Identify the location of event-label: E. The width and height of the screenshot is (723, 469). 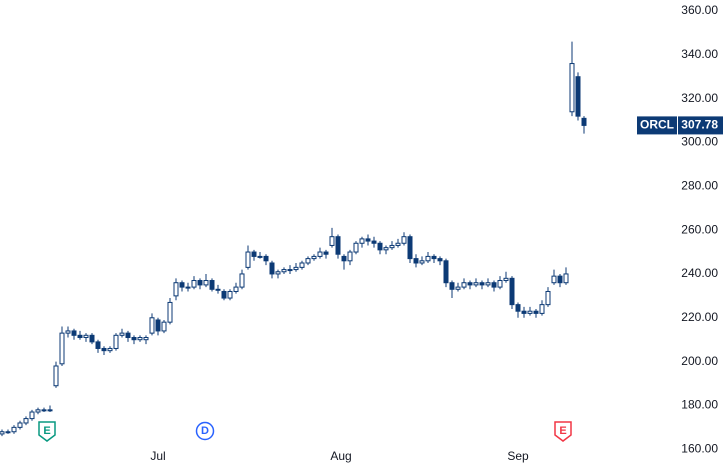
(46, 431).